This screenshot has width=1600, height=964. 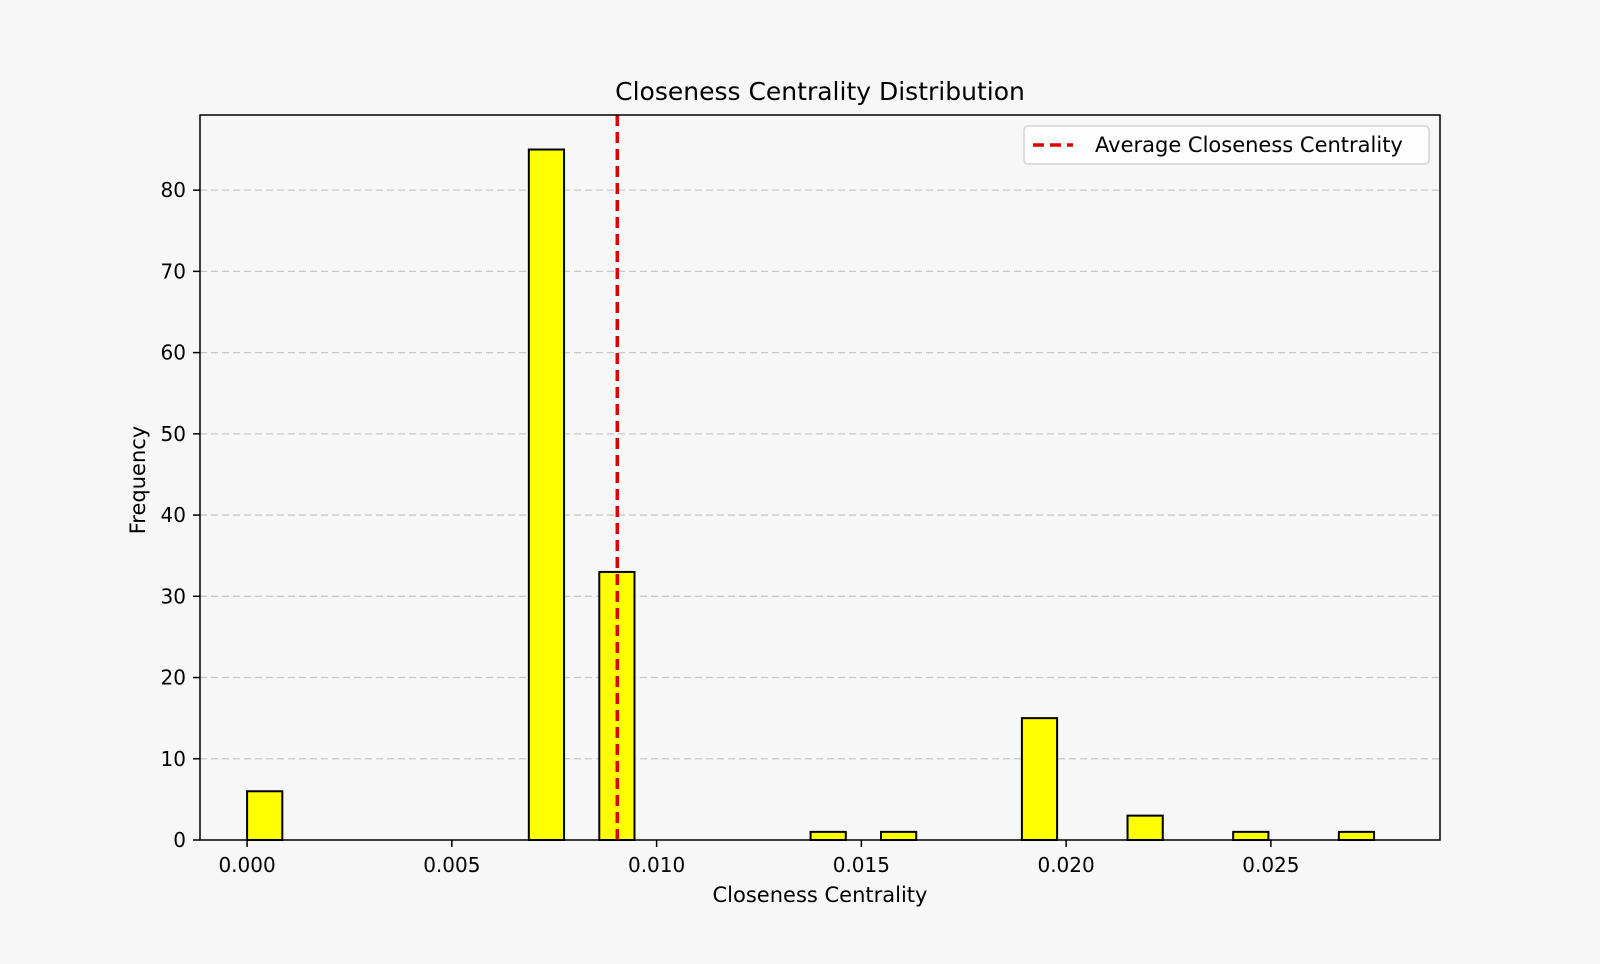 I want to click on y-tick-label-8: 80, so click(x=173, y=190).